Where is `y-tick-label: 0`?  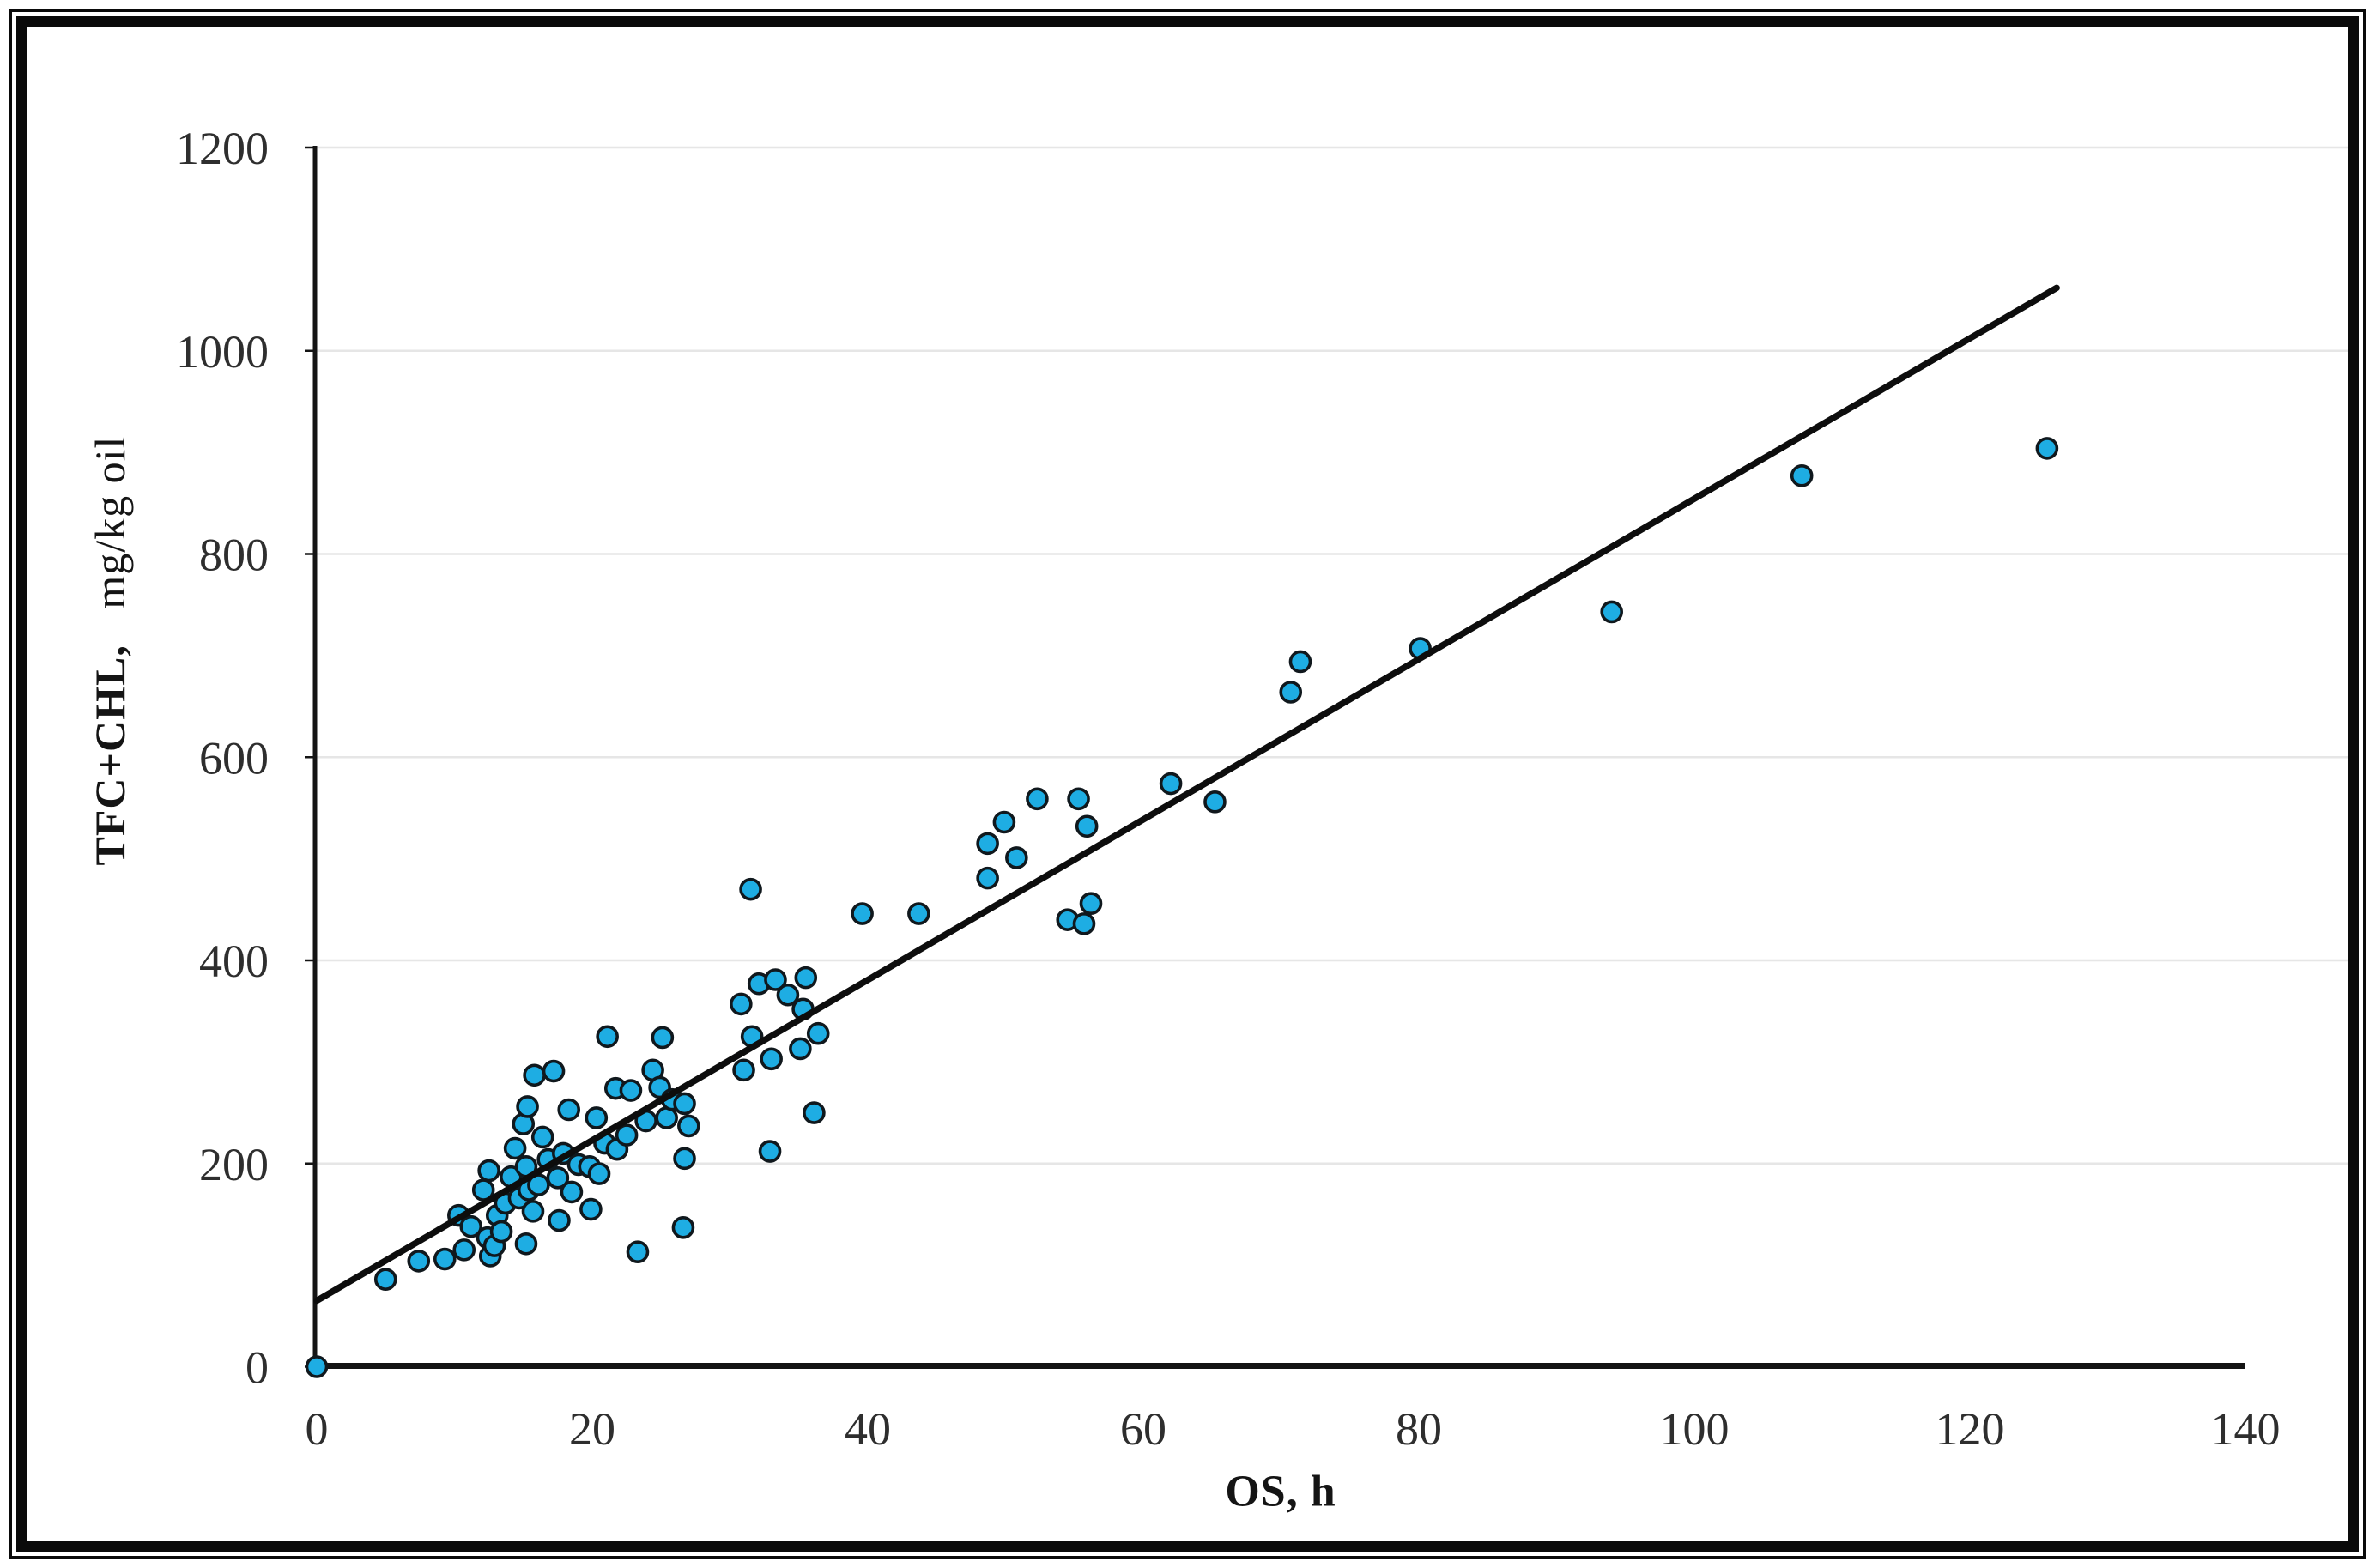
y-tick-label: 0 is located at coordinates (257, 1368).